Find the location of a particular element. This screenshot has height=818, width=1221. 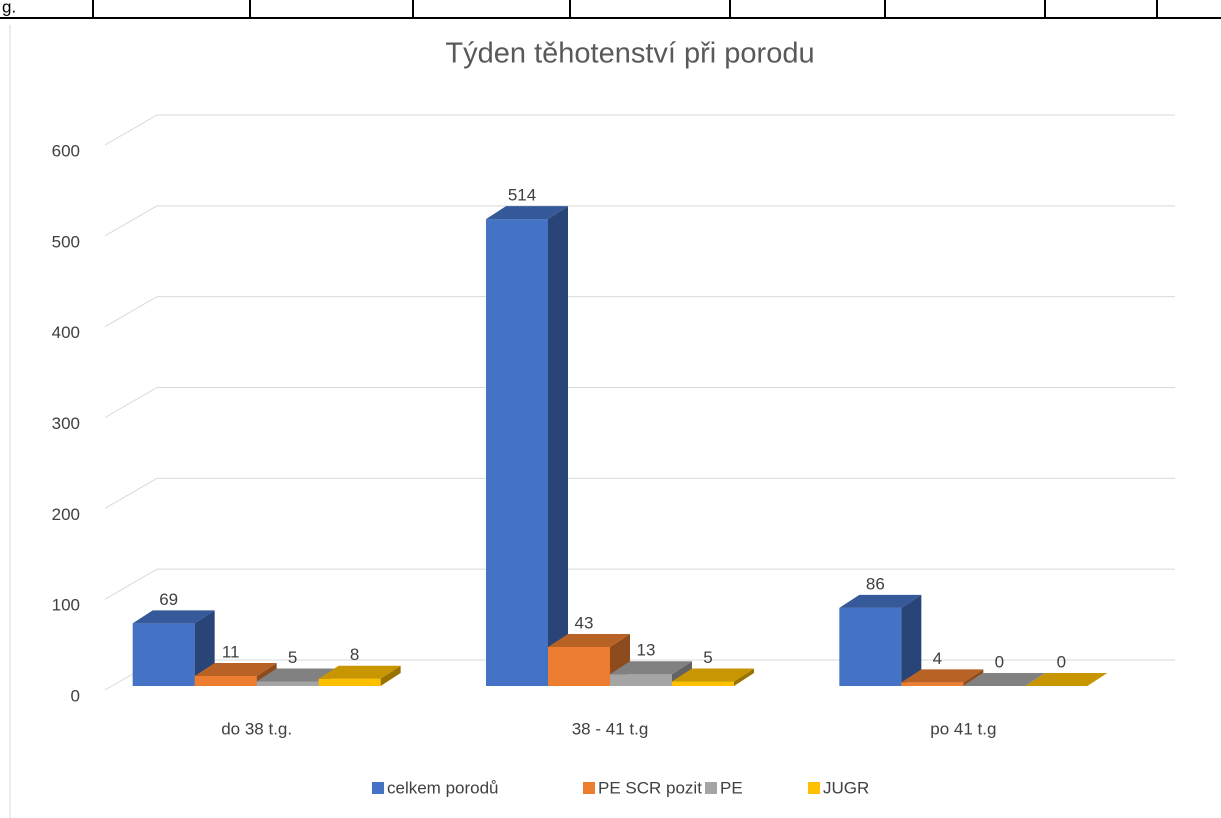

y-tick-label: 300 is located at coordinates (66, 423).